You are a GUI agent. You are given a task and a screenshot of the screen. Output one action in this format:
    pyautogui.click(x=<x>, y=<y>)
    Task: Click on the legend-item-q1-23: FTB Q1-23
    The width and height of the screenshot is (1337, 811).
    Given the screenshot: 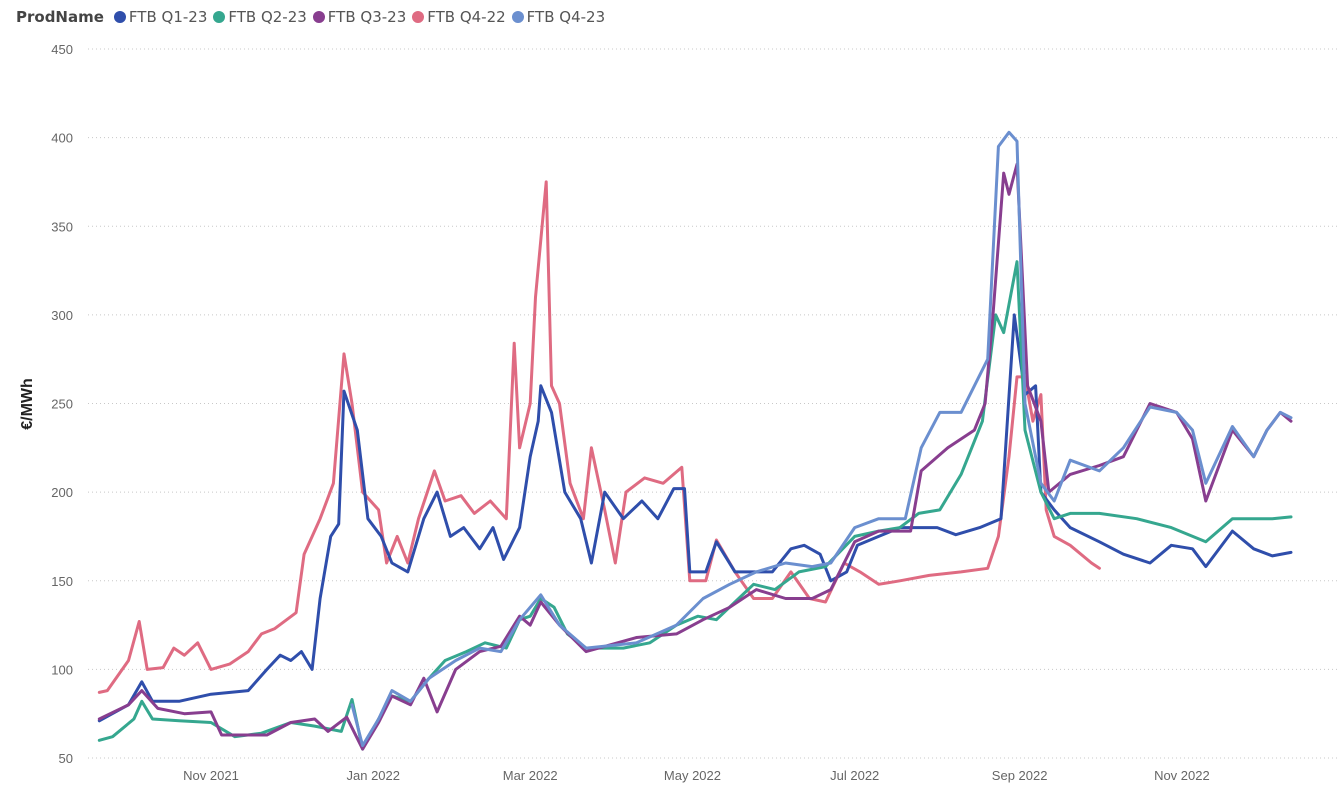 What is the action you would take?
    pyautogui.click(x=160, y=17)
    